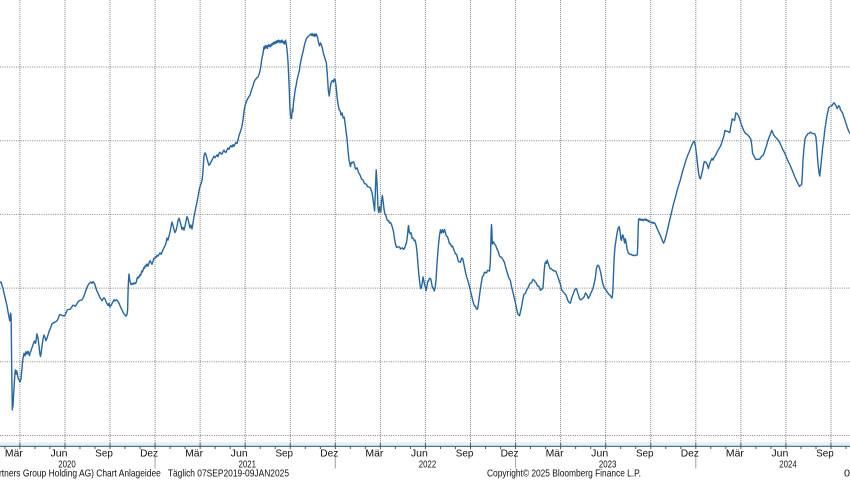 The width and height of the screenshot is (850, 480). What do you see at coordinates (248, 464) in the screenshot?
I see `svg-text: 2021` at bounding box center [248, 464].